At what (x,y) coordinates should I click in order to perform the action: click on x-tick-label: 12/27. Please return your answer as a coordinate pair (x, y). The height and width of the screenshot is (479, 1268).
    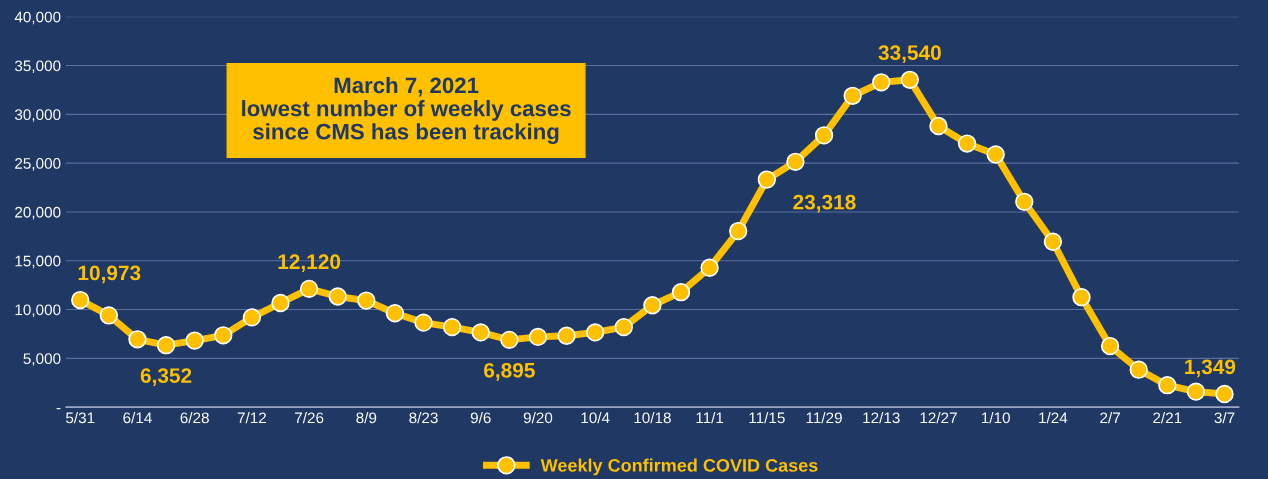
    Looking at the image, I should click on (938, 418).